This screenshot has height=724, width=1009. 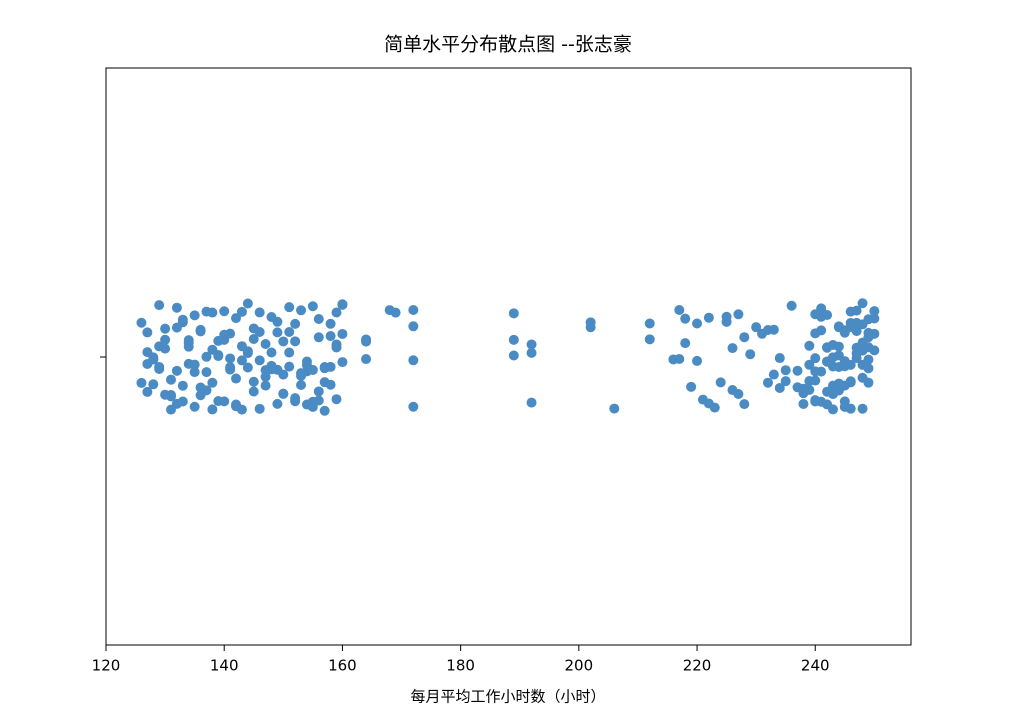 I want to click on x-tick-label: 140, so click(x=224, y=666).